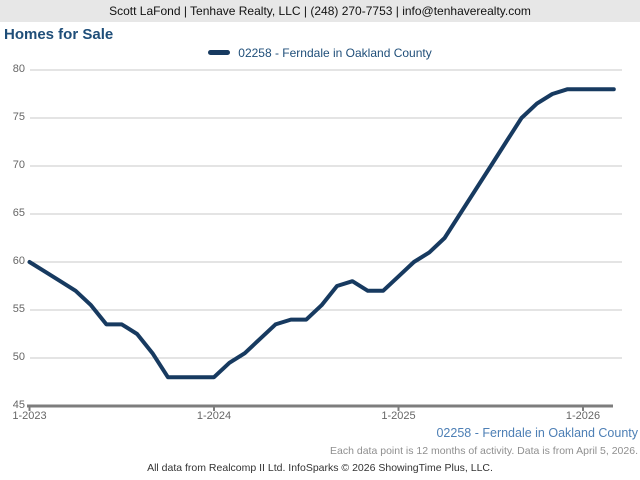 The height and width of the screenshot is (480, 640). Describe the element at coordinates (59, 34) in the screenshot. I see `page-title: Homes for Sale` at that location.